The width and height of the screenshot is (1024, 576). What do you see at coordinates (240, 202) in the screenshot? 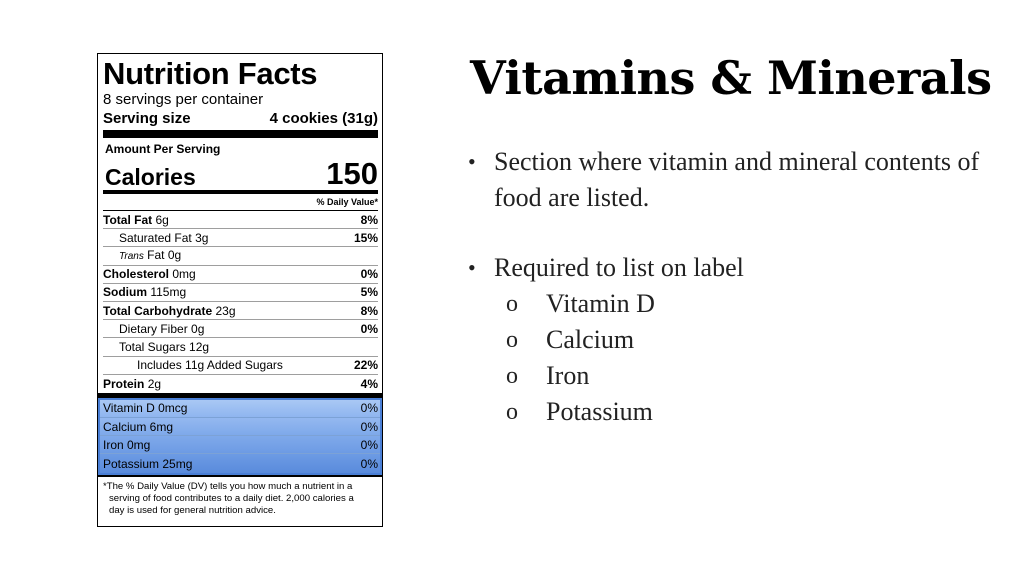
I see `daily-value-header: % Daily Value*` at bounding box center [240, 202].